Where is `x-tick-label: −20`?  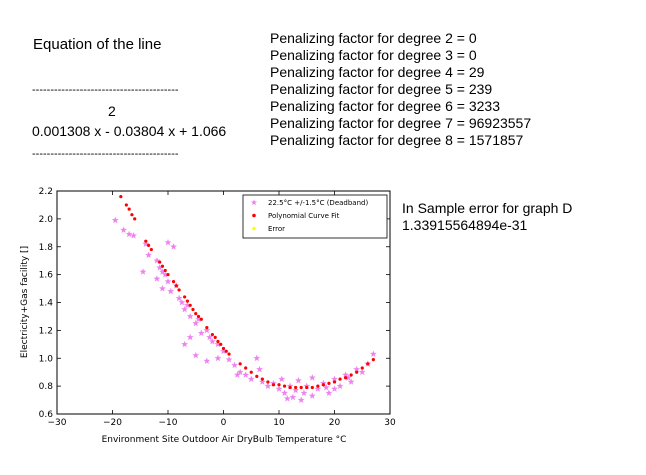 x-tick-label: −20 is located at coordinates (112, 423).